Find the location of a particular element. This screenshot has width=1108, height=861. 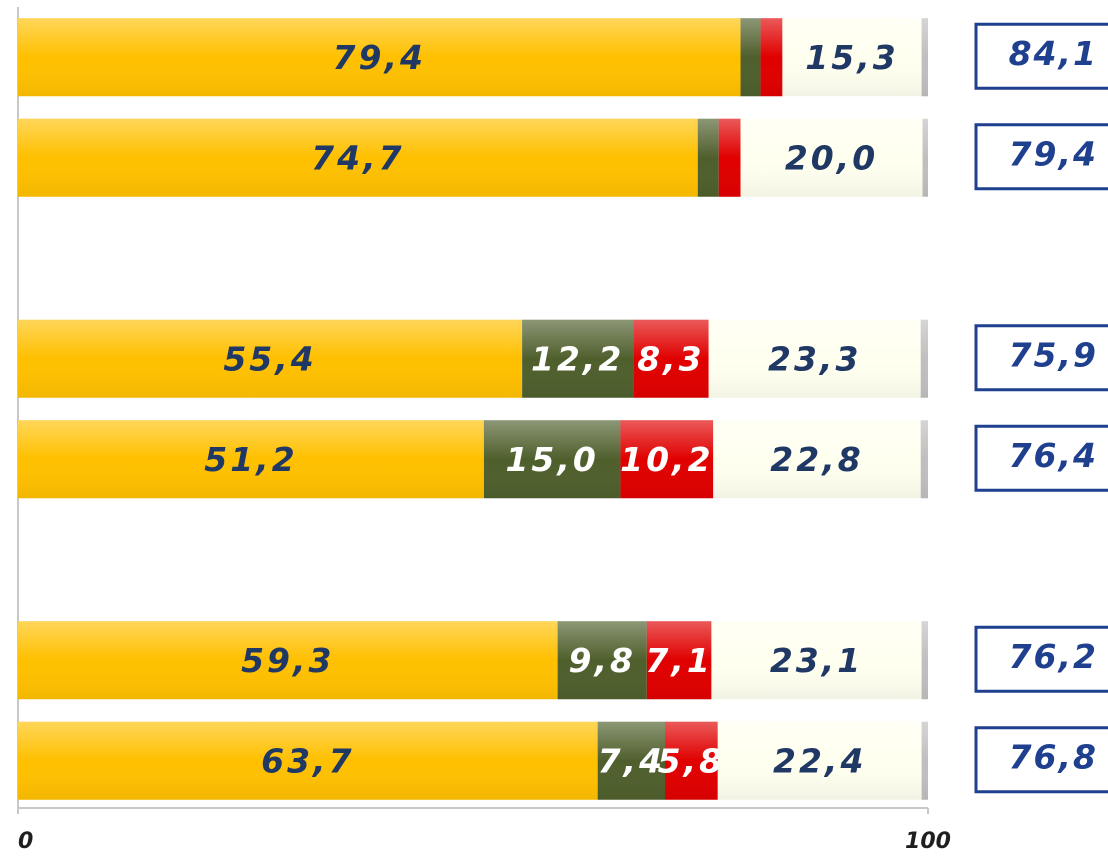

total-label: 84,1 is located at coordinates (1053, 53).